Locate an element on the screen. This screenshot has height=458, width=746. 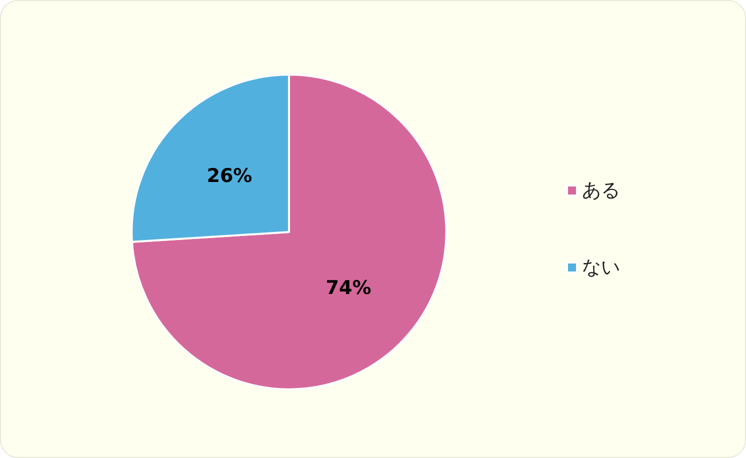
legend-label: ない is located at coordinates (601, 267).